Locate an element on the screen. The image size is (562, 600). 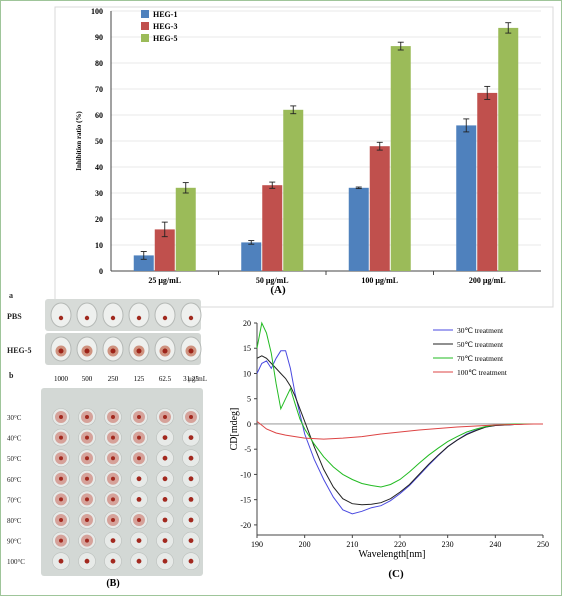
plate-b-wells is located at coordinates (126, 489).